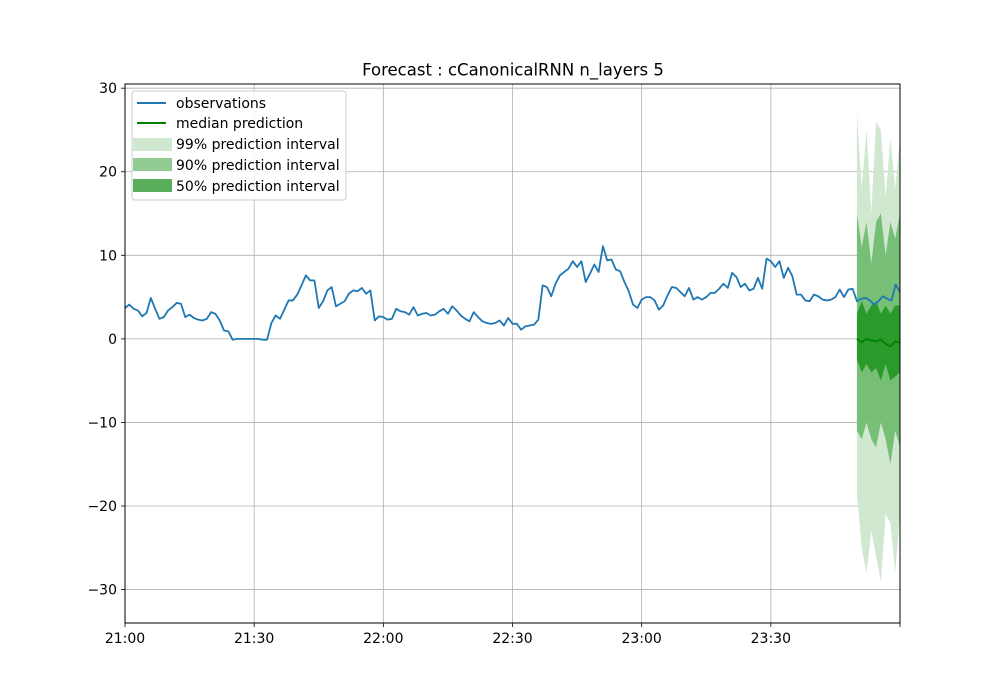  I want to click on observations-line, so click(512, 293).